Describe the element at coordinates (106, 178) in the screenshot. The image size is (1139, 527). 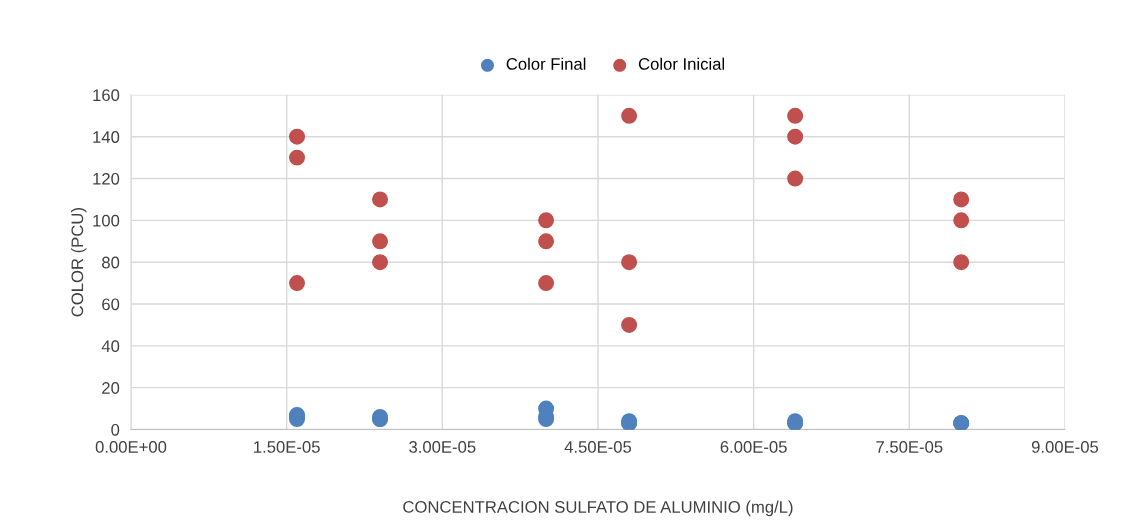
I see `y-tick-label: 120` at that location.